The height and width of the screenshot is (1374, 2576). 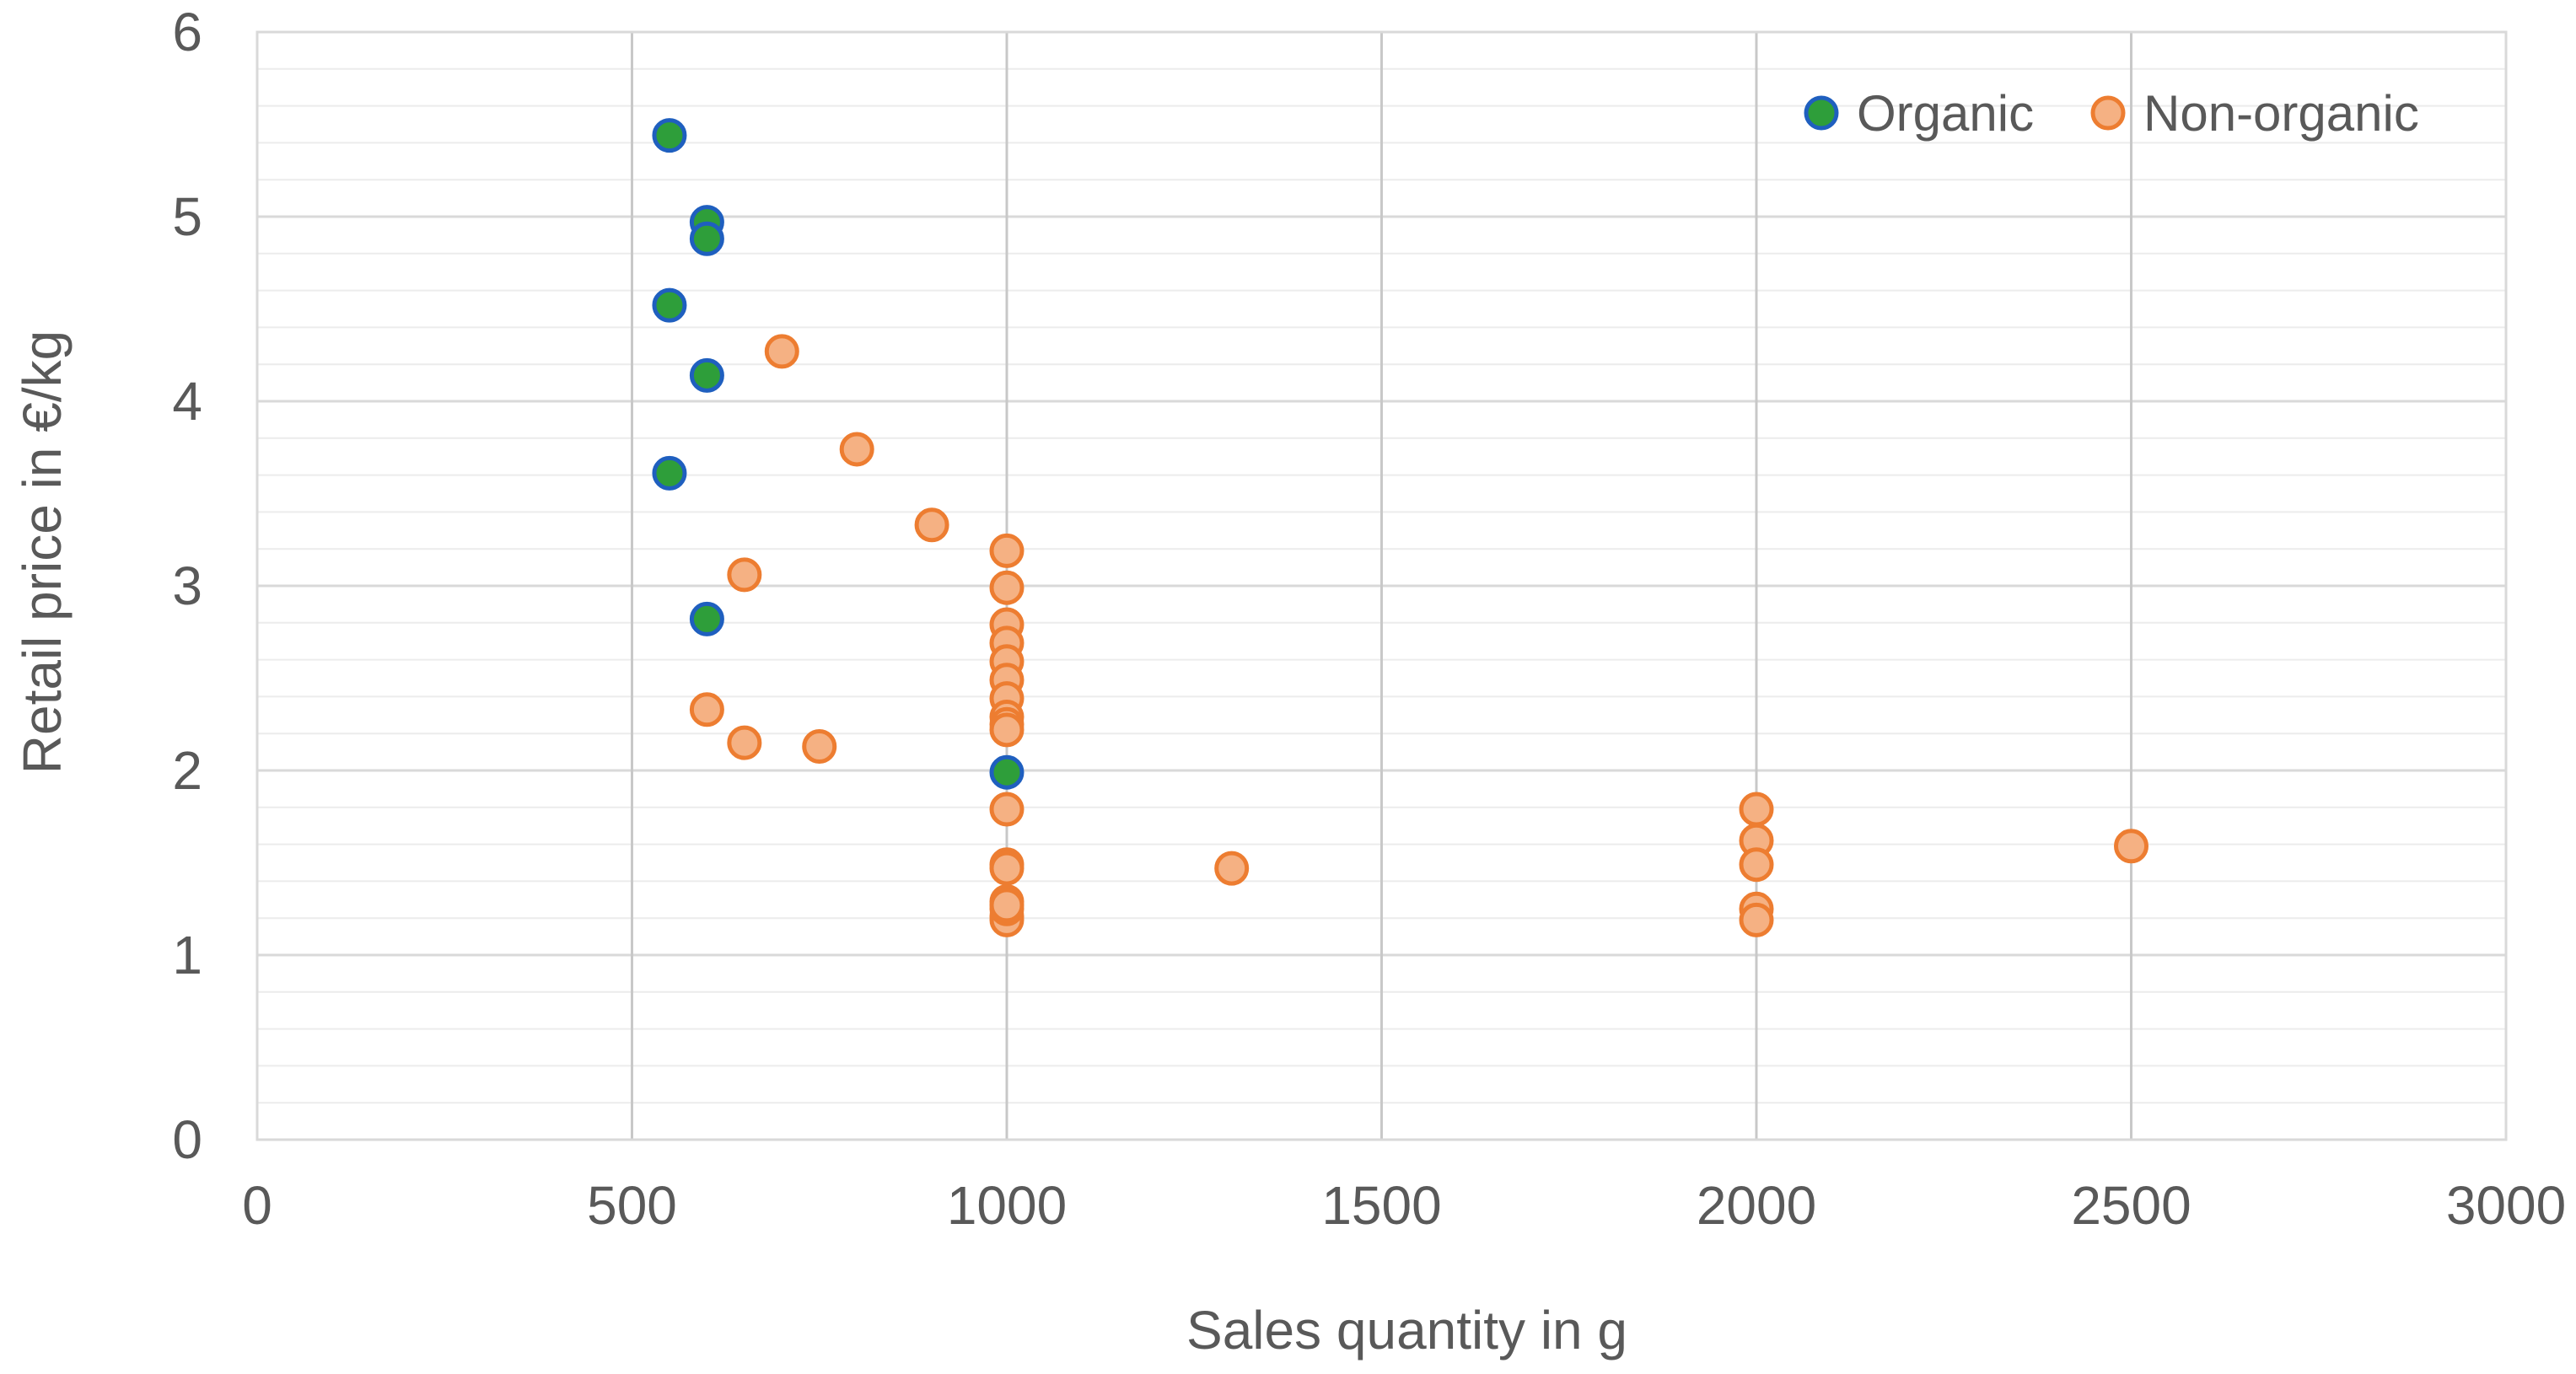 I want to click on x-tick-label: 0, so click(x=257, y=1205).